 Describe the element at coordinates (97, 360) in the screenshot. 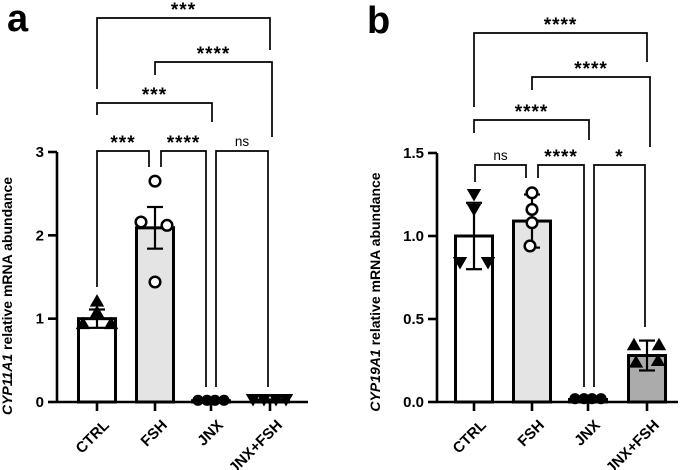

I see `bar-CTRL` at that location.